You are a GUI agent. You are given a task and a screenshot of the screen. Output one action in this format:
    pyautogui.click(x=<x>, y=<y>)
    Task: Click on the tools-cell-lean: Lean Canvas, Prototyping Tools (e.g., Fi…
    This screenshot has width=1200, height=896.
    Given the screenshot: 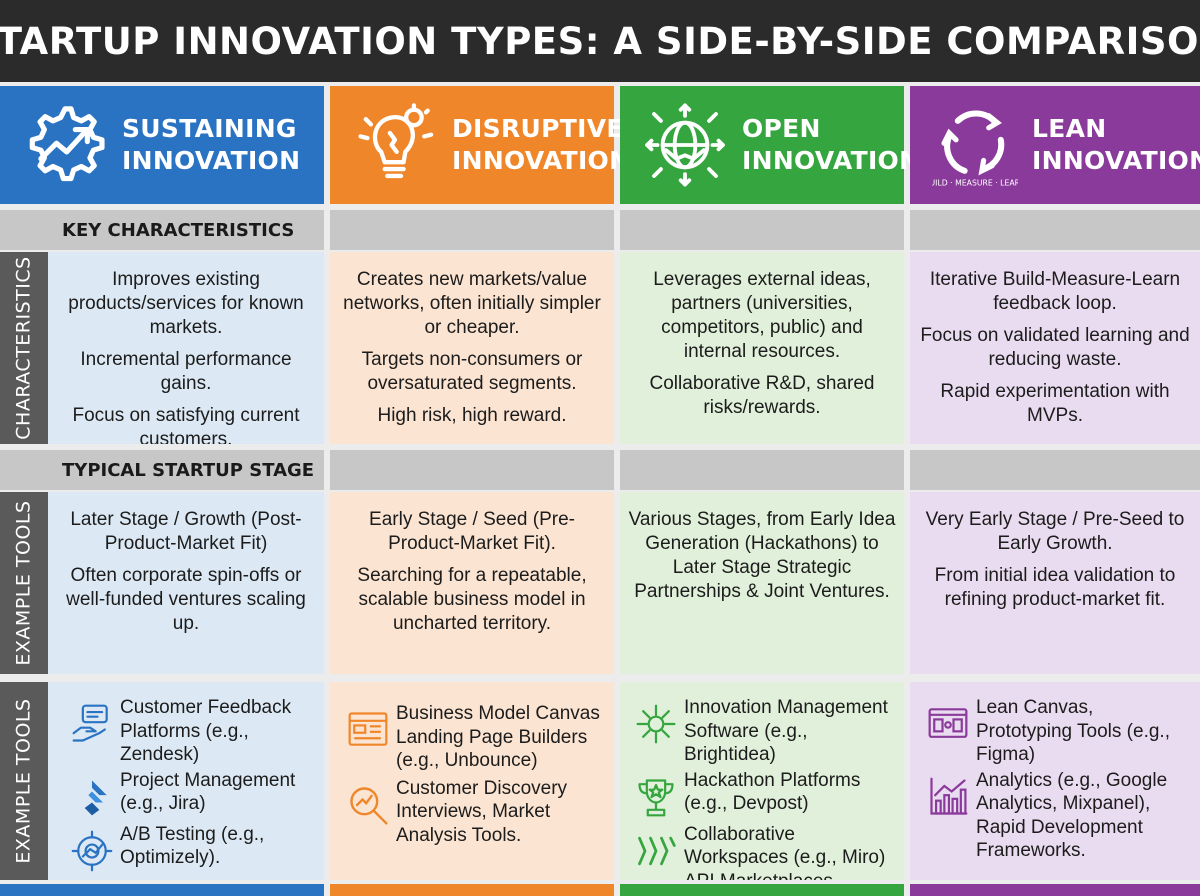 What is the action you would take?
    pyautogui.click(x=1055, y=781)
    